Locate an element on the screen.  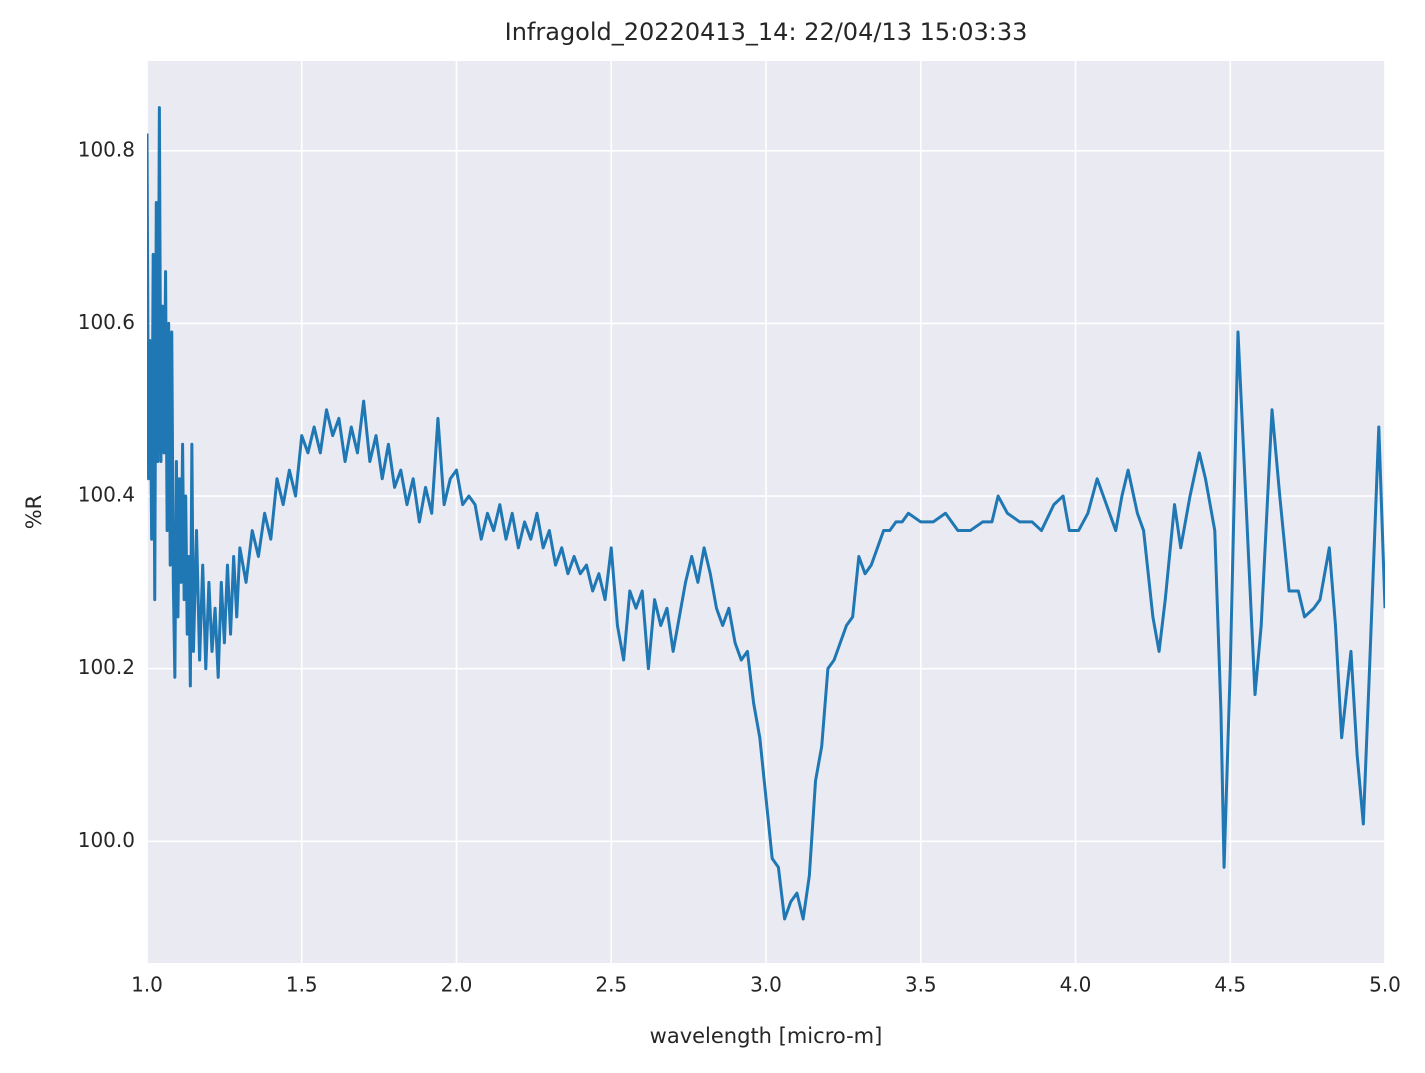
x-tick-label: 2.0 is located at coordinates (457, 985).